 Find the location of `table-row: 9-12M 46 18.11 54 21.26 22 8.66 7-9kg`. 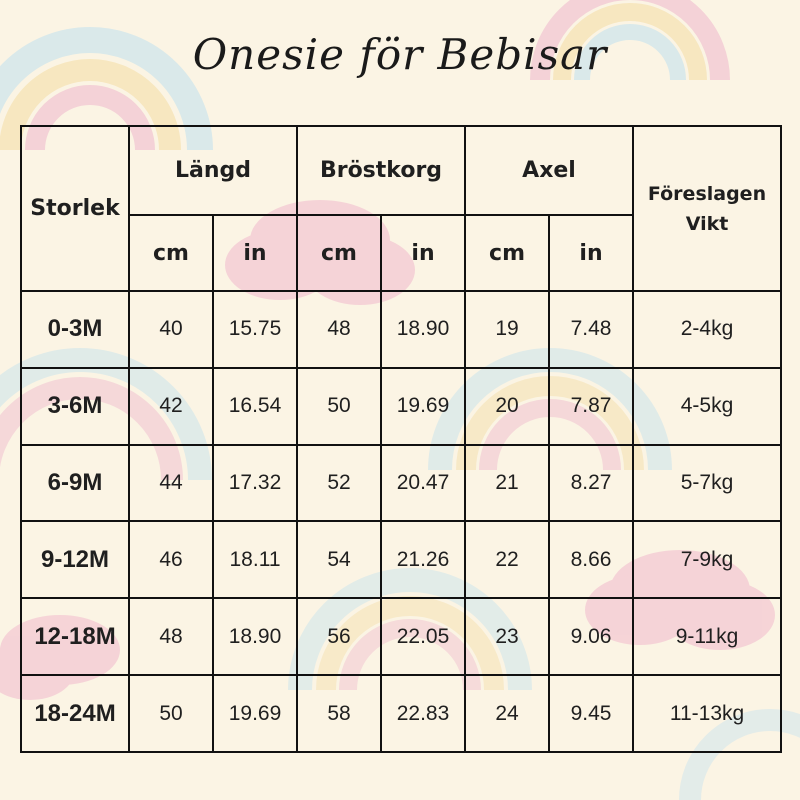

table-row: 9-12M 46 18.11 54 21.26 22 8.66 7-9kg is located at coordinates (401, 560).